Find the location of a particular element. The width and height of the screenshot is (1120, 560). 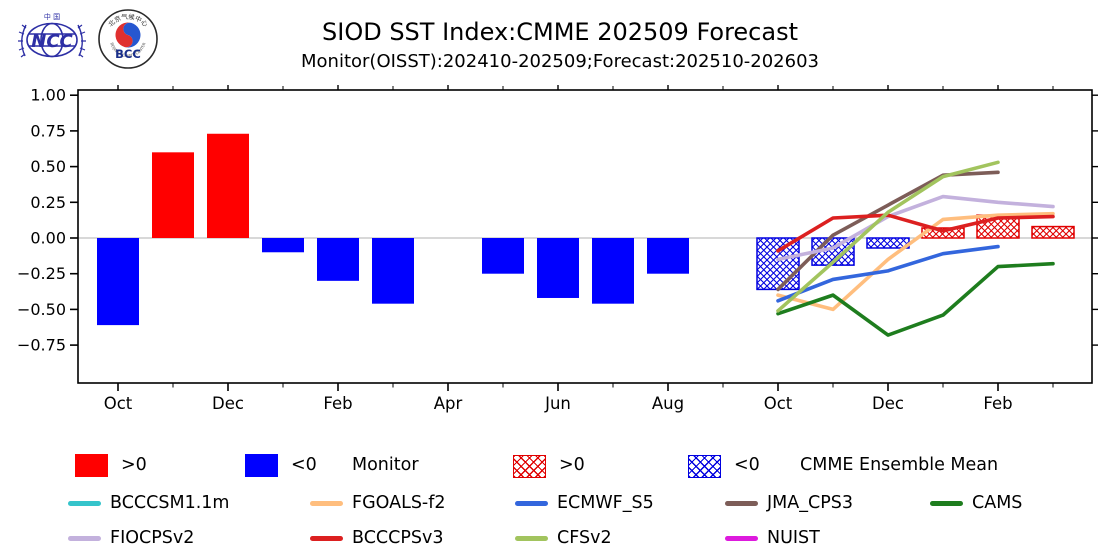

y-tick-label: 0.75 is located at coordinates (48, 130).